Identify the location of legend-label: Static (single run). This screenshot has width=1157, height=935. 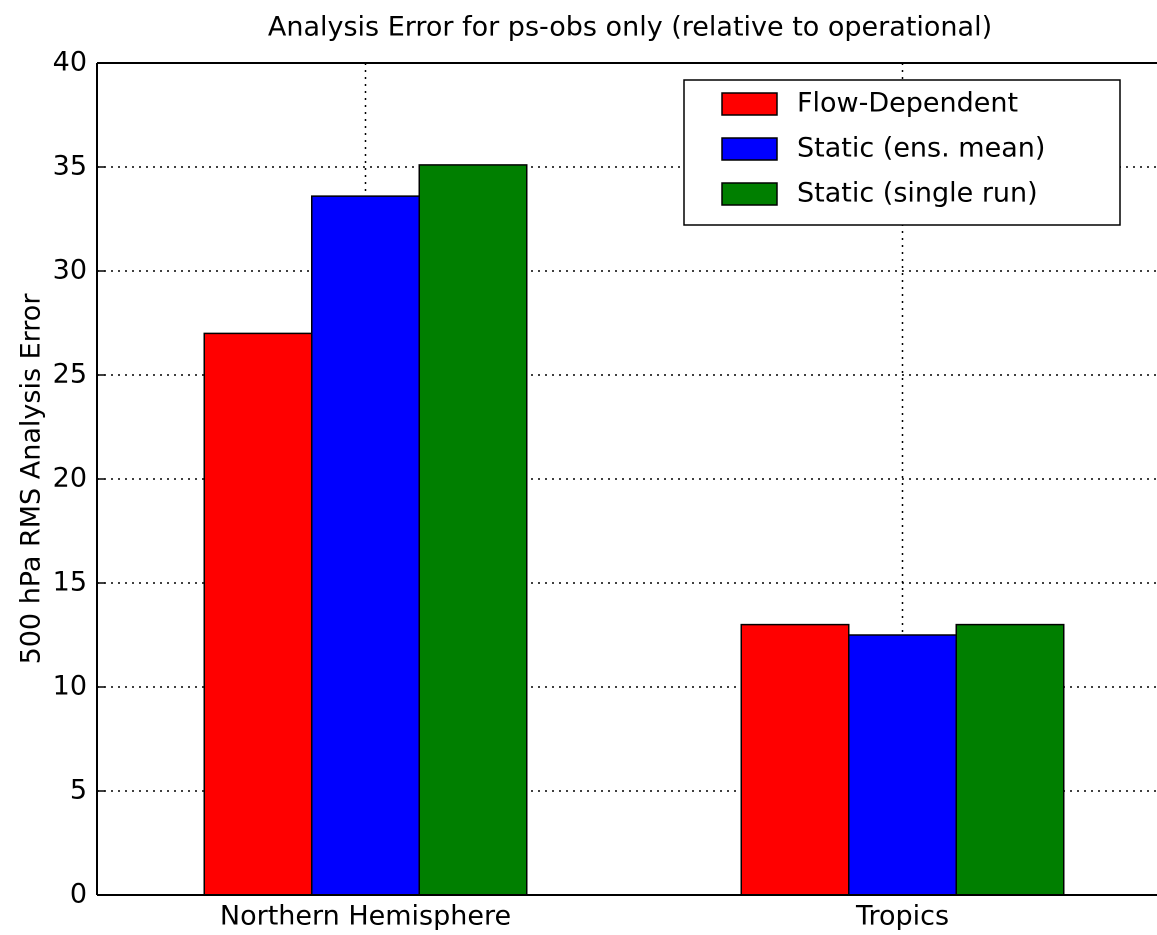
(917, 193).